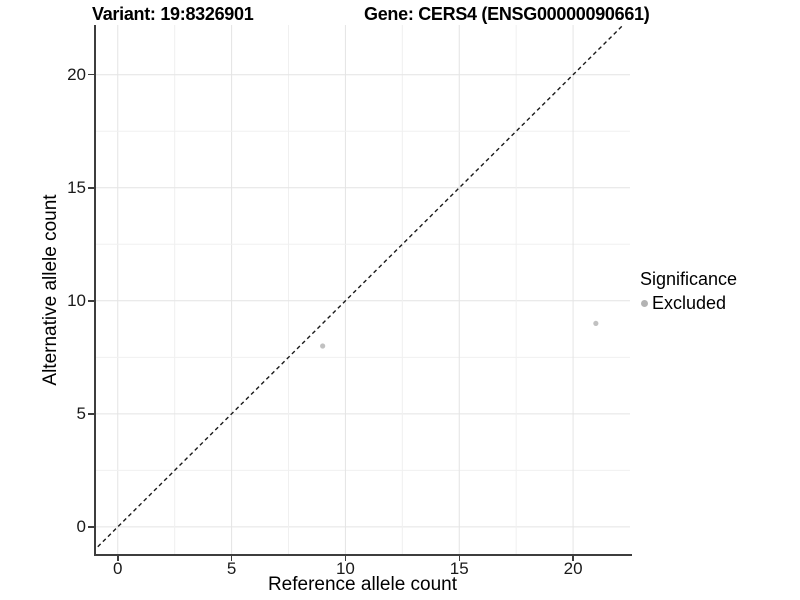 This screenshot has width=800, height=600. Describe the element at coordinates (76, 188) in the screenshot. I see `y-tick-label: 15` at that location.